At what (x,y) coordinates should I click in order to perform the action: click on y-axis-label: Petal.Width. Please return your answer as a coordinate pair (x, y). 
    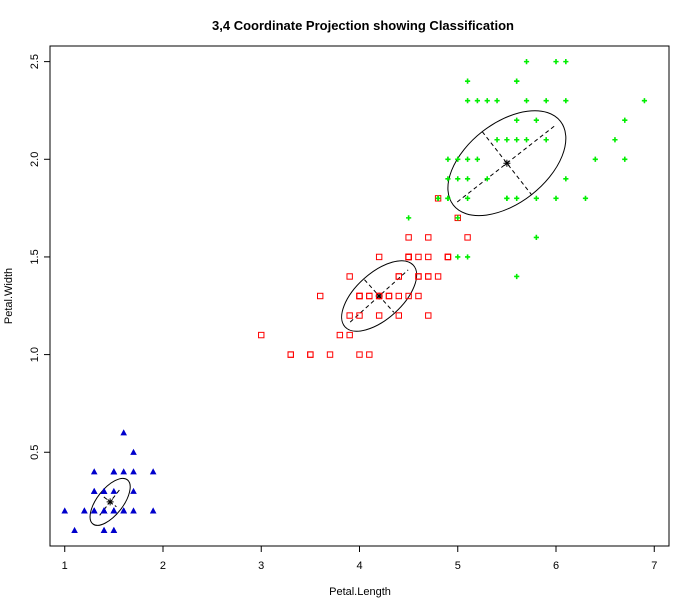
    Looking at the image, I should click on (9, 296).